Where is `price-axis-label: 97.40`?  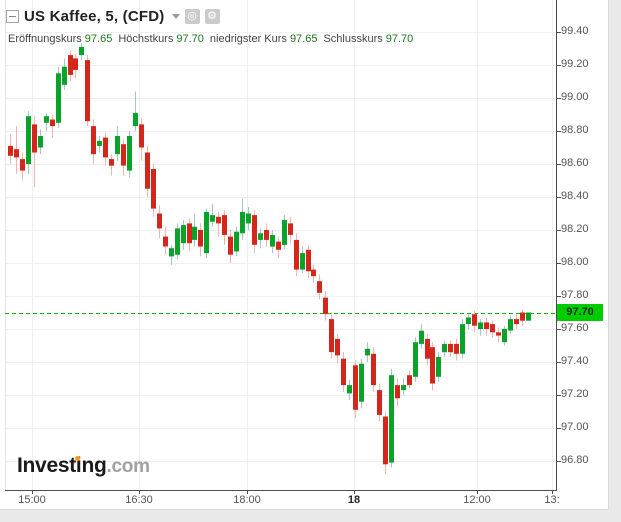
price-axis-label: 97.40 is located at coordinates (575, 361).